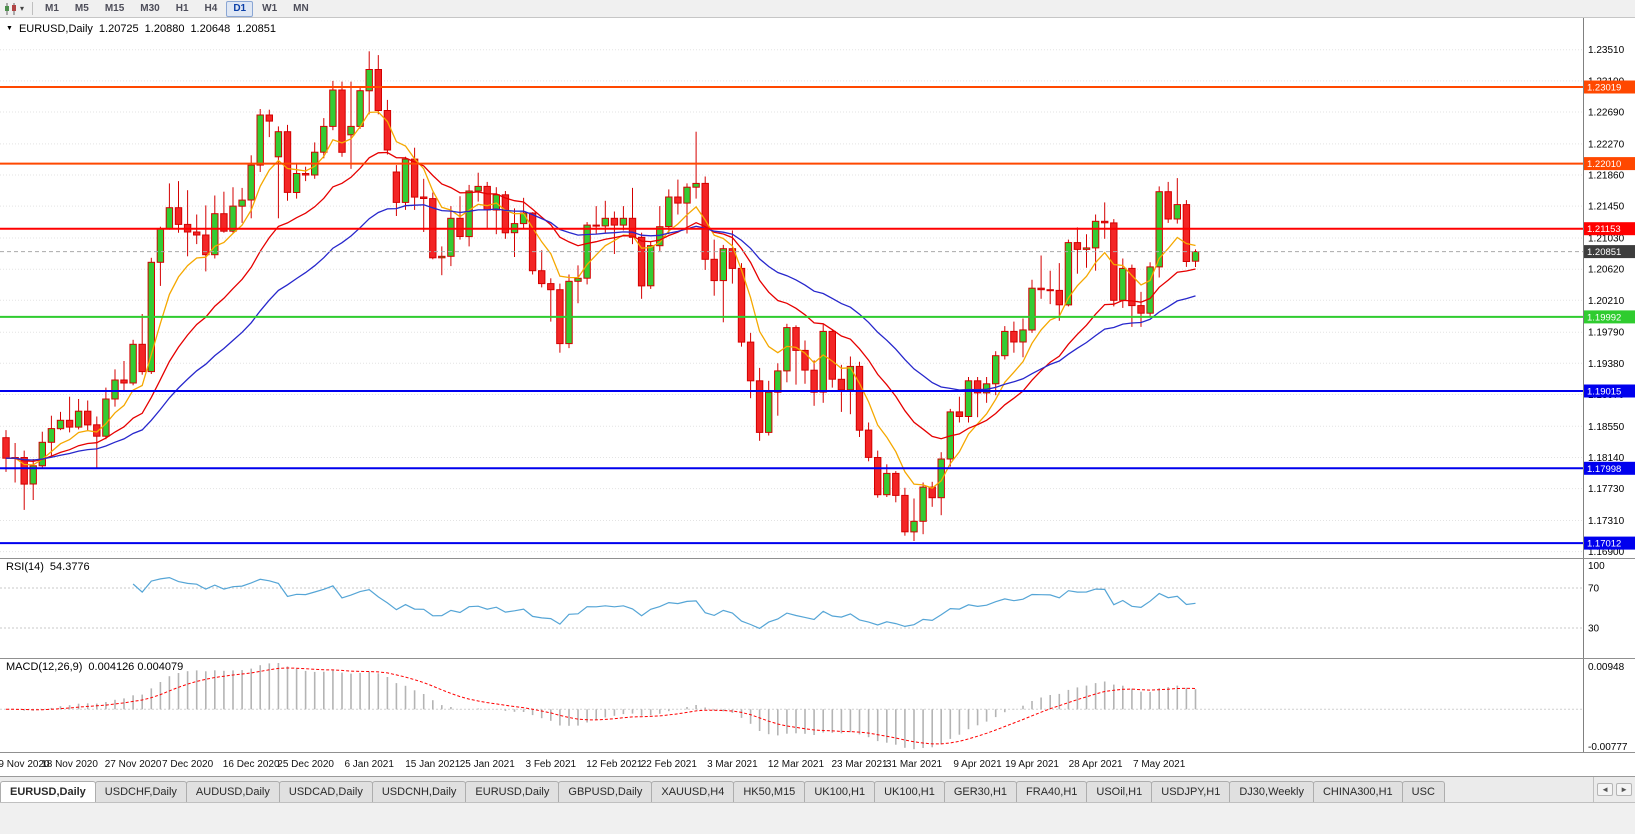 The height and width of the screenshot is (834, 1635). Describe the element at coordinates (1606, 427) in the screenshot. I see `price-axis-tick: 1.18550` at that location.